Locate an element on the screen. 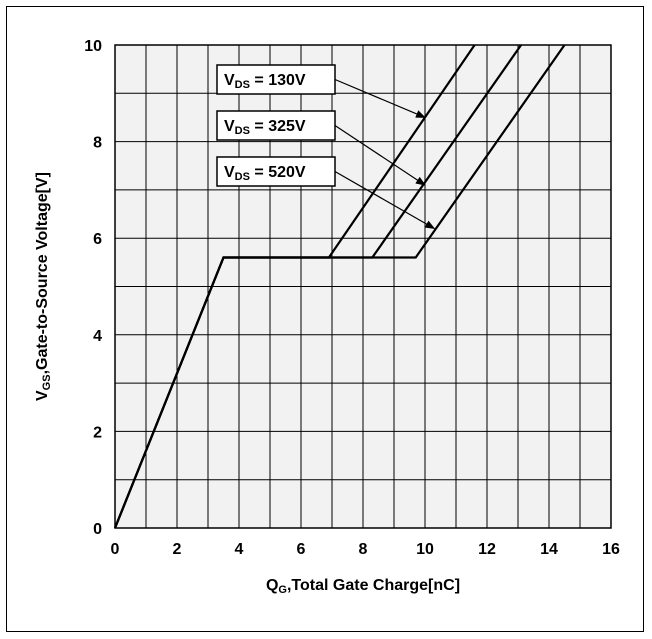 Image resolution: width=652 pixels, height=639 pixels. callout-label: VDS = 130V is located at coordinates (265, 81).